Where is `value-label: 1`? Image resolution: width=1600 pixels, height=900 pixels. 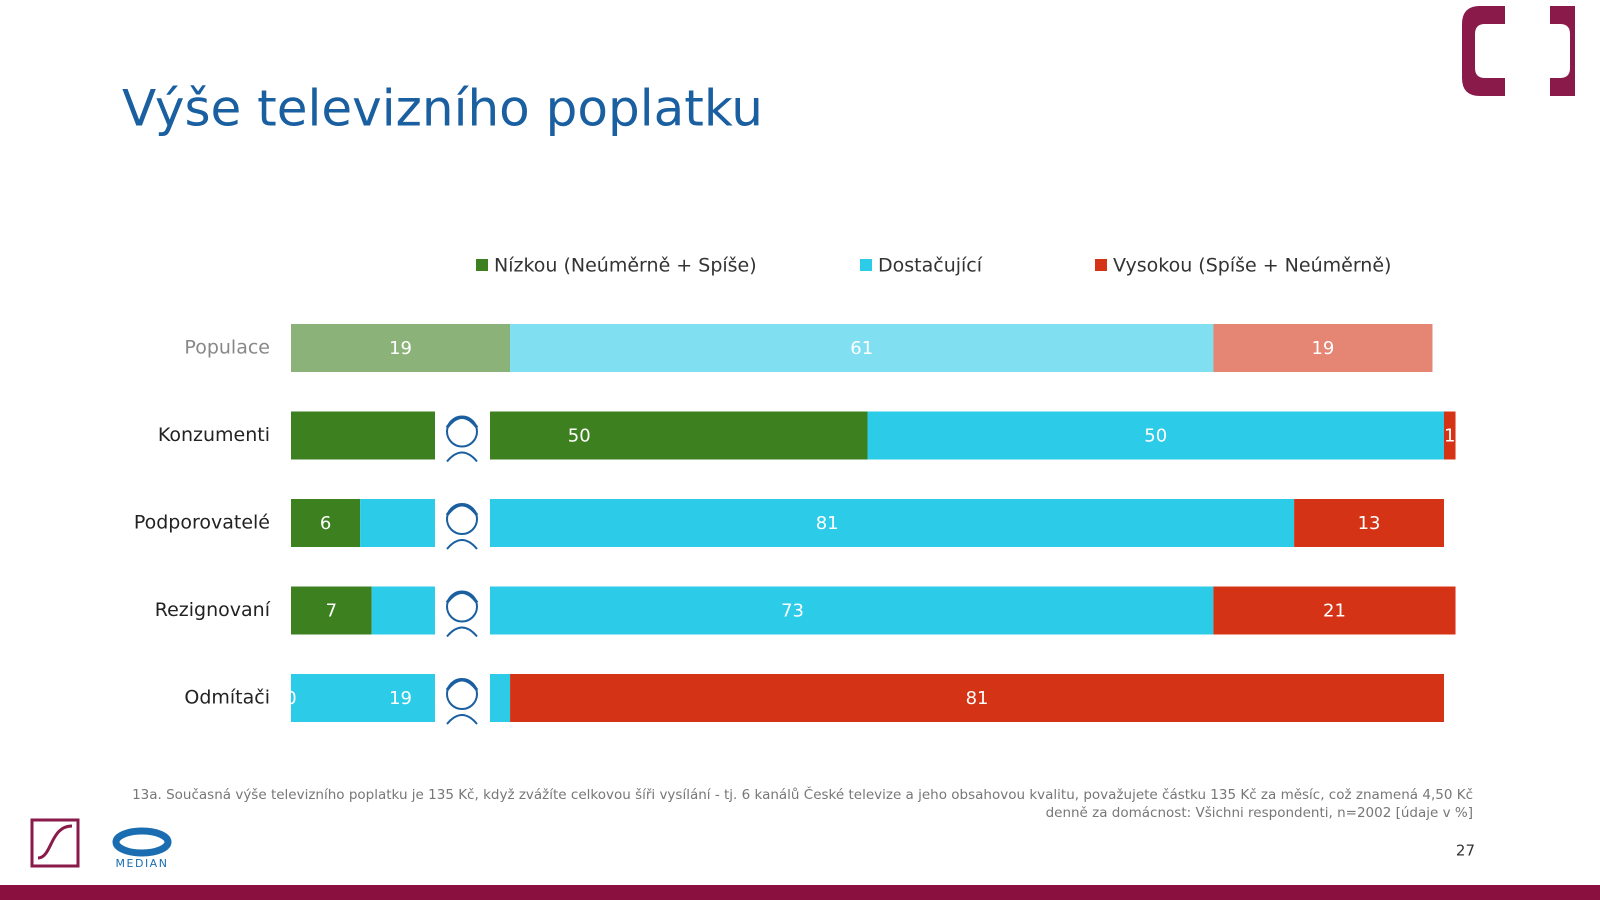
value-label: 1 is located at coordinates (1449, 436).